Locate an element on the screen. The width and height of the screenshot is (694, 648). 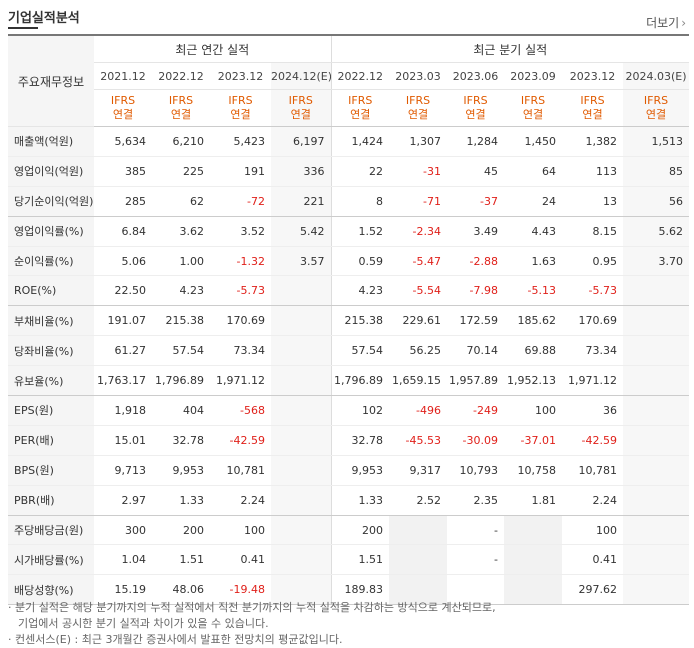
table-cell: -2.88 is located at coordinates (475, 261).